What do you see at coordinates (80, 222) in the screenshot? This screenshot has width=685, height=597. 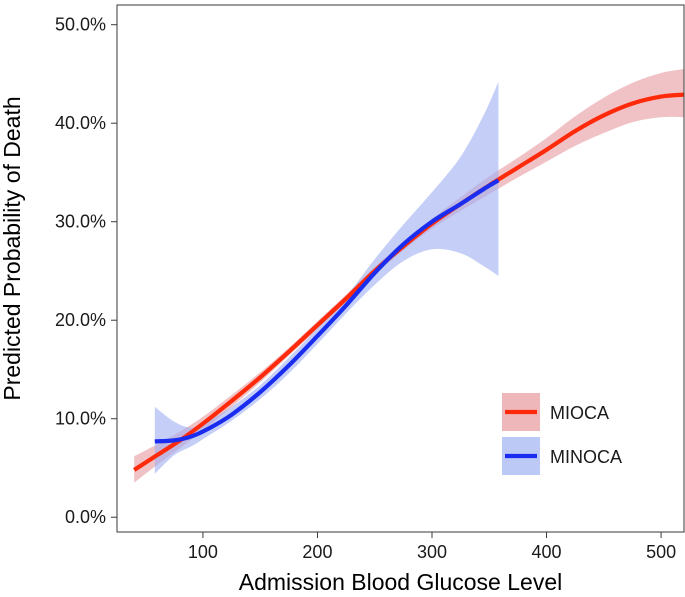 I see `y-tick-label: 30.0%` at bounding box center [80, 222].